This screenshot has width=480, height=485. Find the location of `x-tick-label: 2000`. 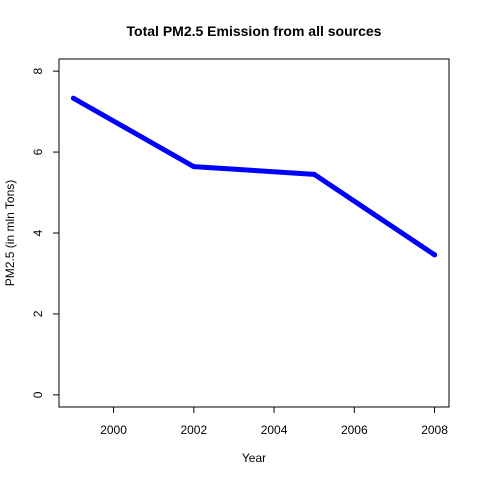

x-tick-label: 2000 is located at coordinates (113, 430).